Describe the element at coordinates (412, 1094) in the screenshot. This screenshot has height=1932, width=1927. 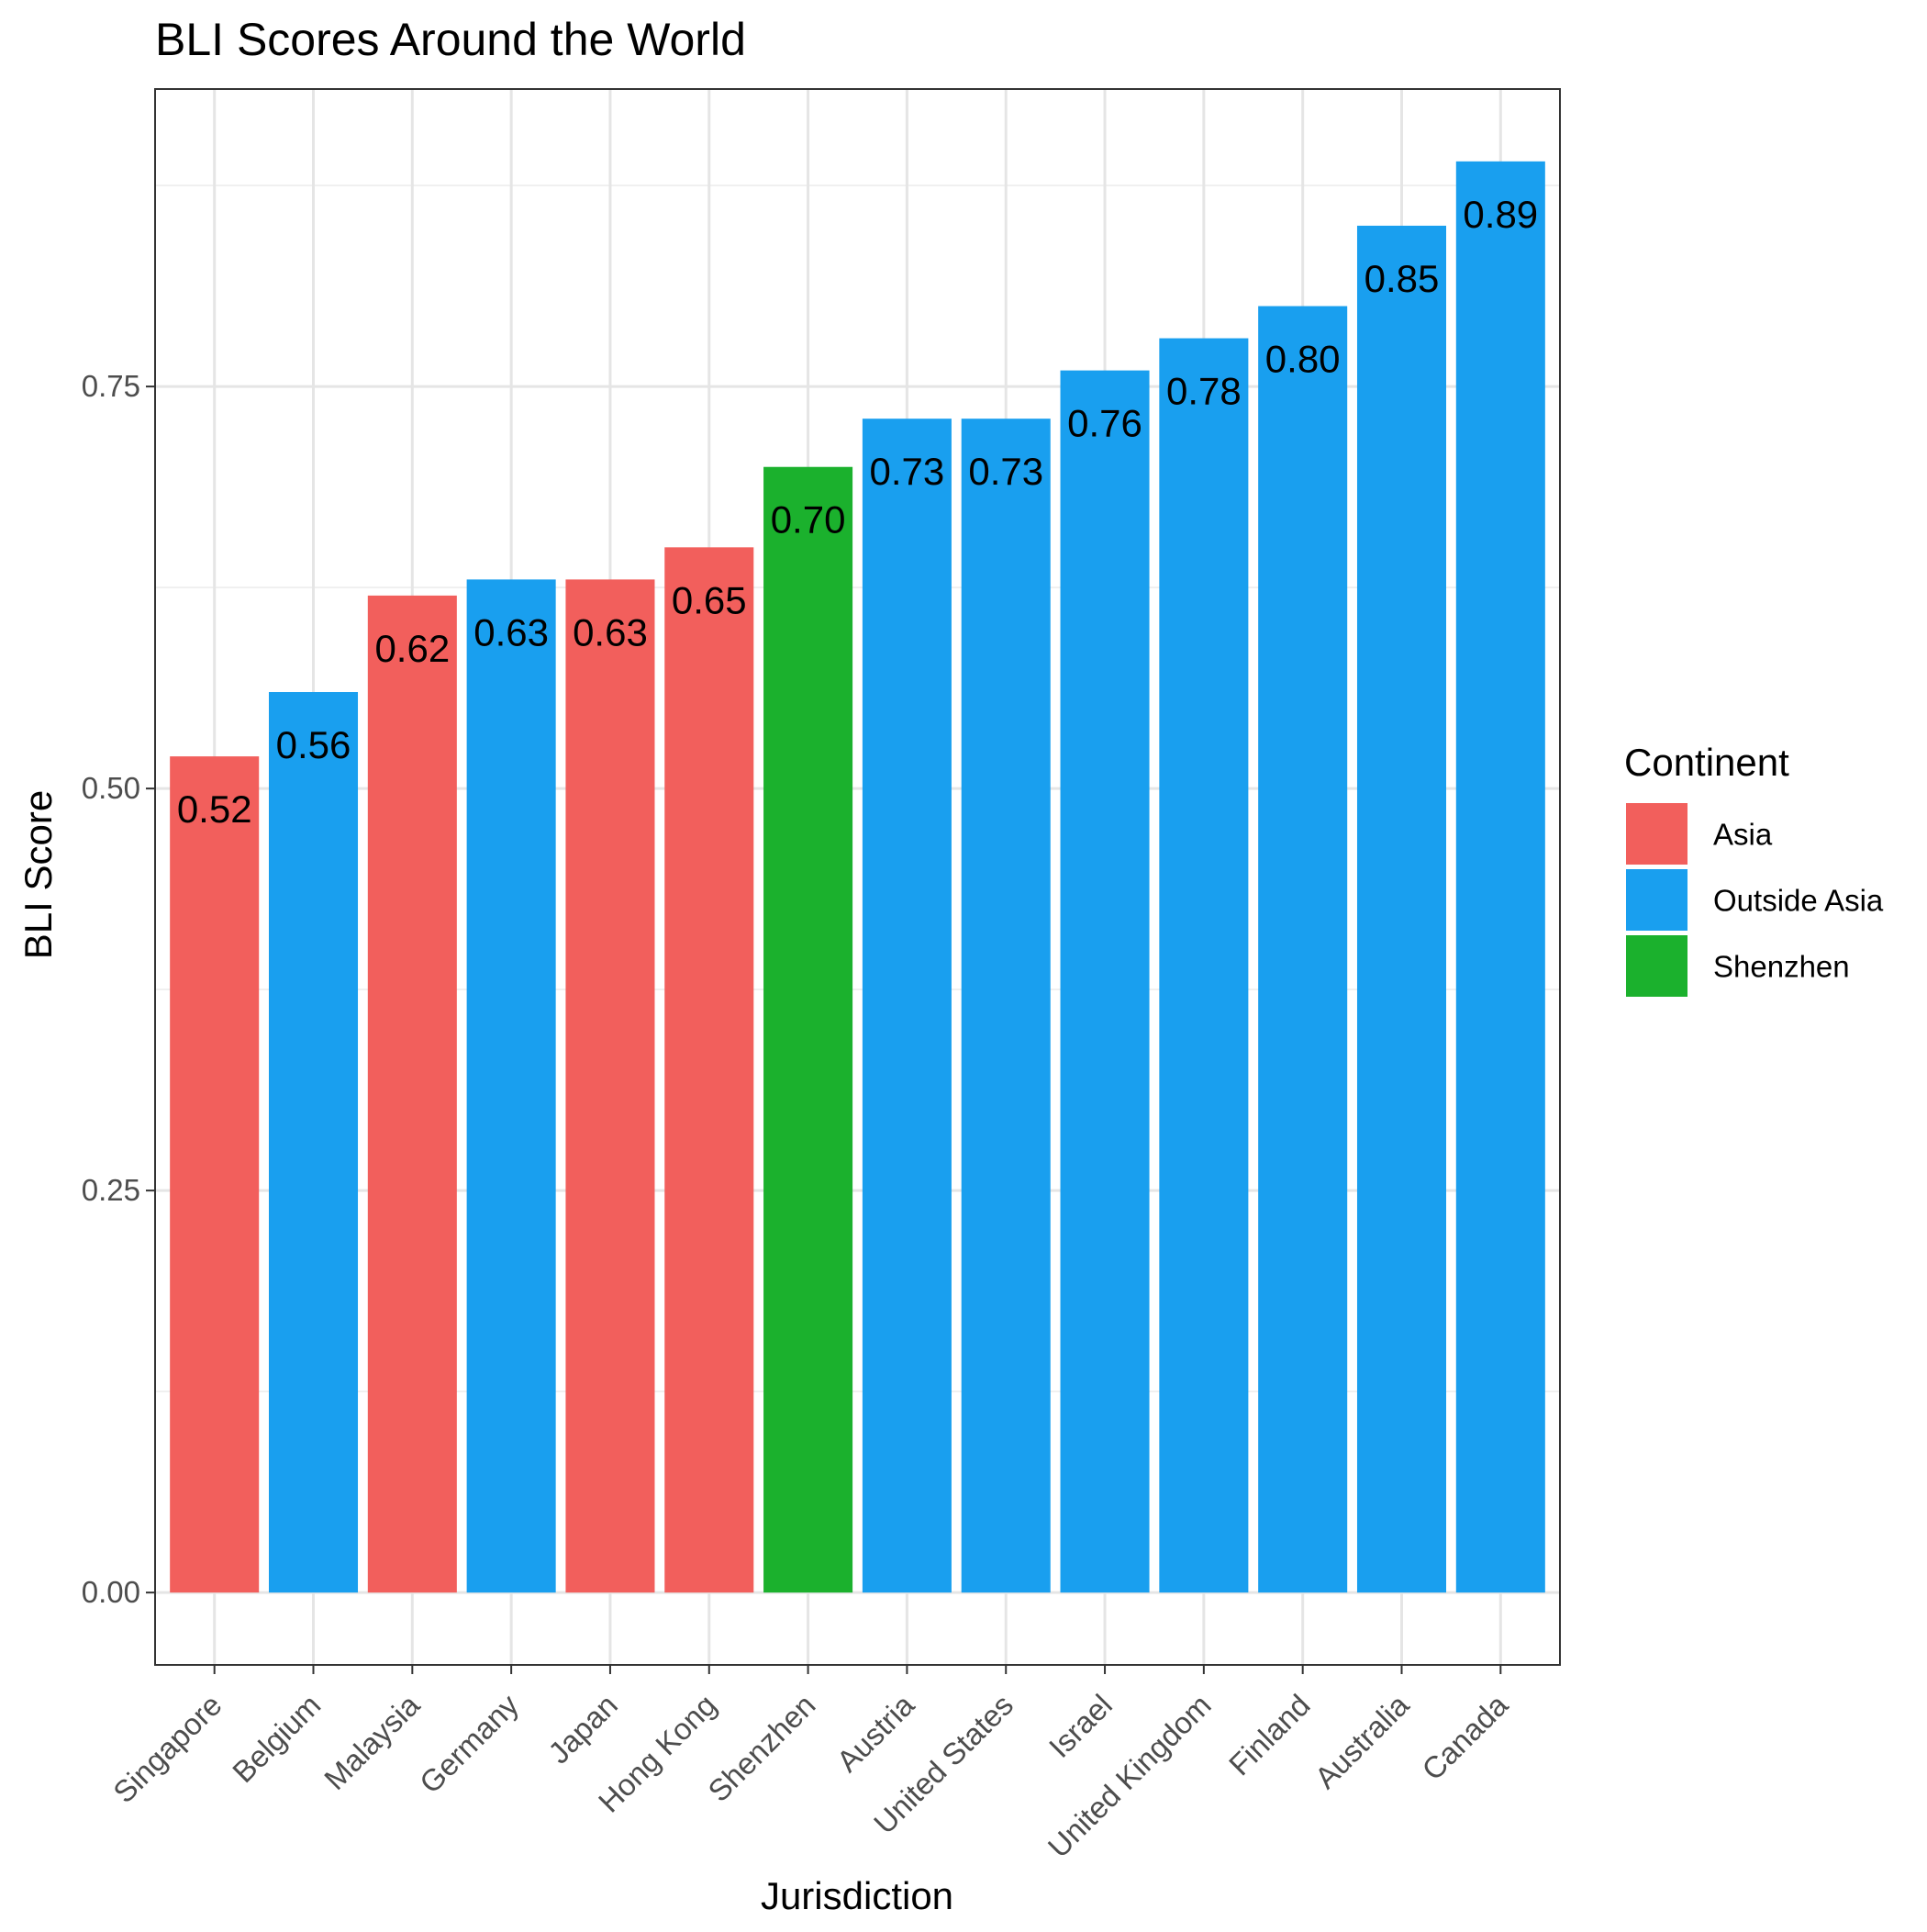
I see `bar-malaysia` at that location.